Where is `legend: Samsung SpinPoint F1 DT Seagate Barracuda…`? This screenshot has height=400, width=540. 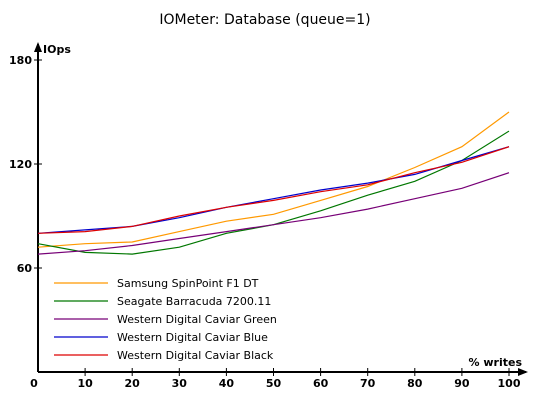
legend: Samsung SpinPoint F1 DT Seagate Barracuda… is located at coordinates (165, 319).